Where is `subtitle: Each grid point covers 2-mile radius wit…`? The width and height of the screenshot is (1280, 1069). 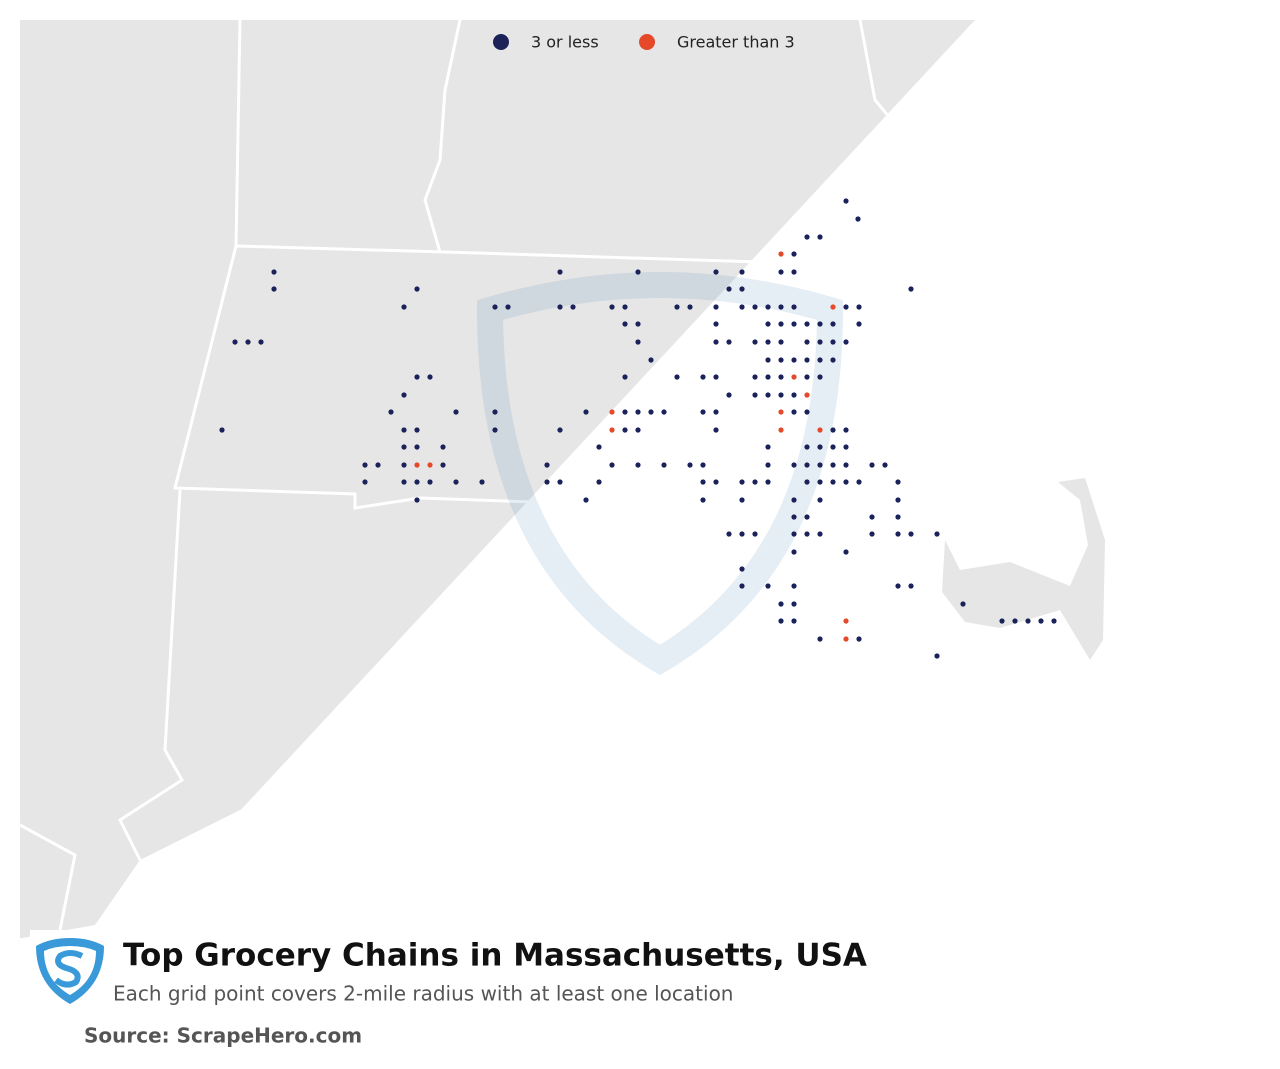 subtitle: Each grid point covers 2-mile radius wit… is located at coordinates (423, 994).